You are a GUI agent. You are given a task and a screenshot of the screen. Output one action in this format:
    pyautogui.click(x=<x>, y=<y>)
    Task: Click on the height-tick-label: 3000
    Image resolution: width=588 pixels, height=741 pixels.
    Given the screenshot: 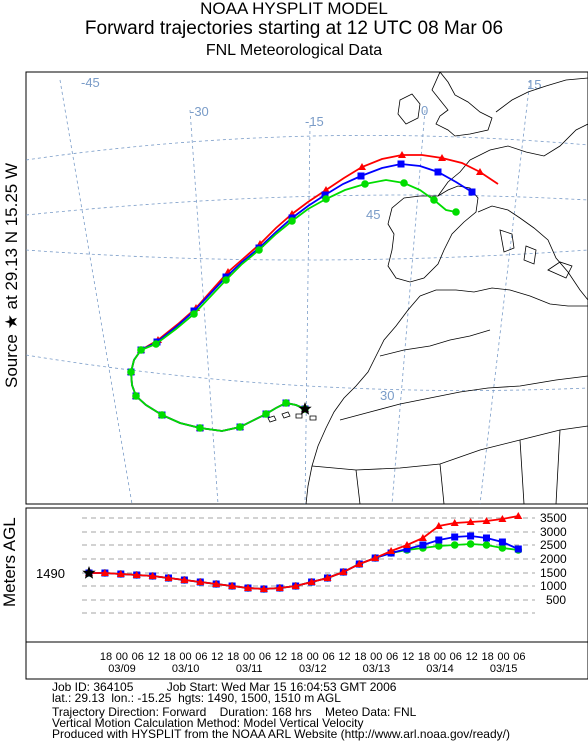 What is the action you would take?
    pyautogui.click(x=553, y=532)
    